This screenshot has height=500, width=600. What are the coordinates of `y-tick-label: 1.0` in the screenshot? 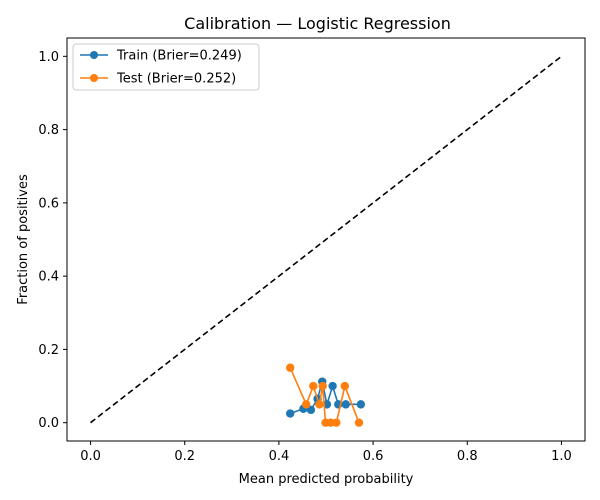 It's located at (48, 57).